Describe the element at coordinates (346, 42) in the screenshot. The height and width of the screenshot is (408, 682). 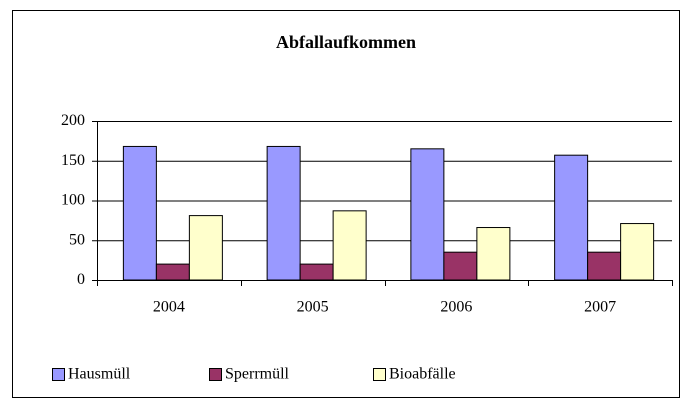
I see `chart-title: Abfallaufkommen` at that location.